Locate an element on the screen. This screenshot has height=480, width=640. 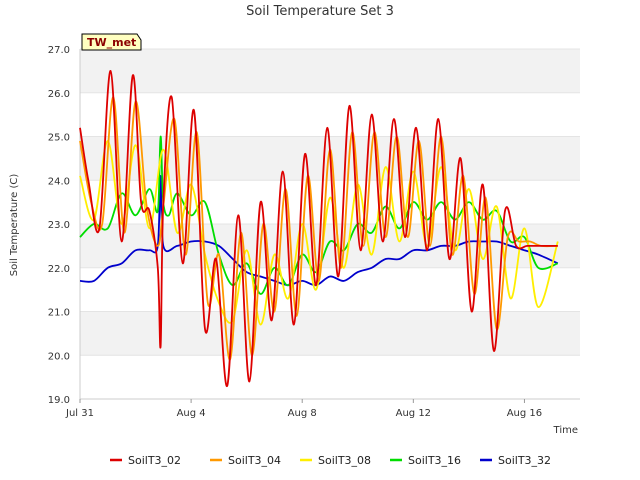
y-tick-label: 19.0 is located at coordinates (59, 400).